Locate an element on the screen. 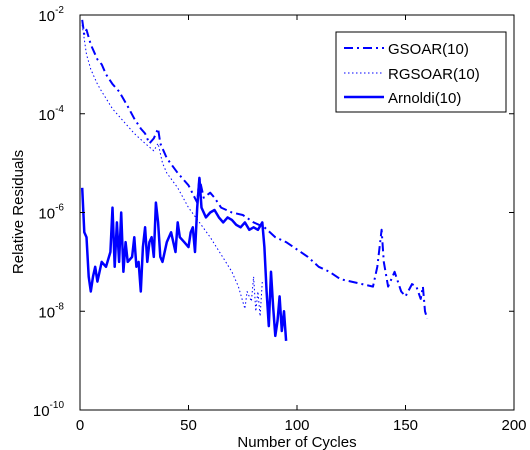 Image resolution: width=530 pixels, height=450 pixels. x-tick-label: 150 is located at coordinates (405, 425).